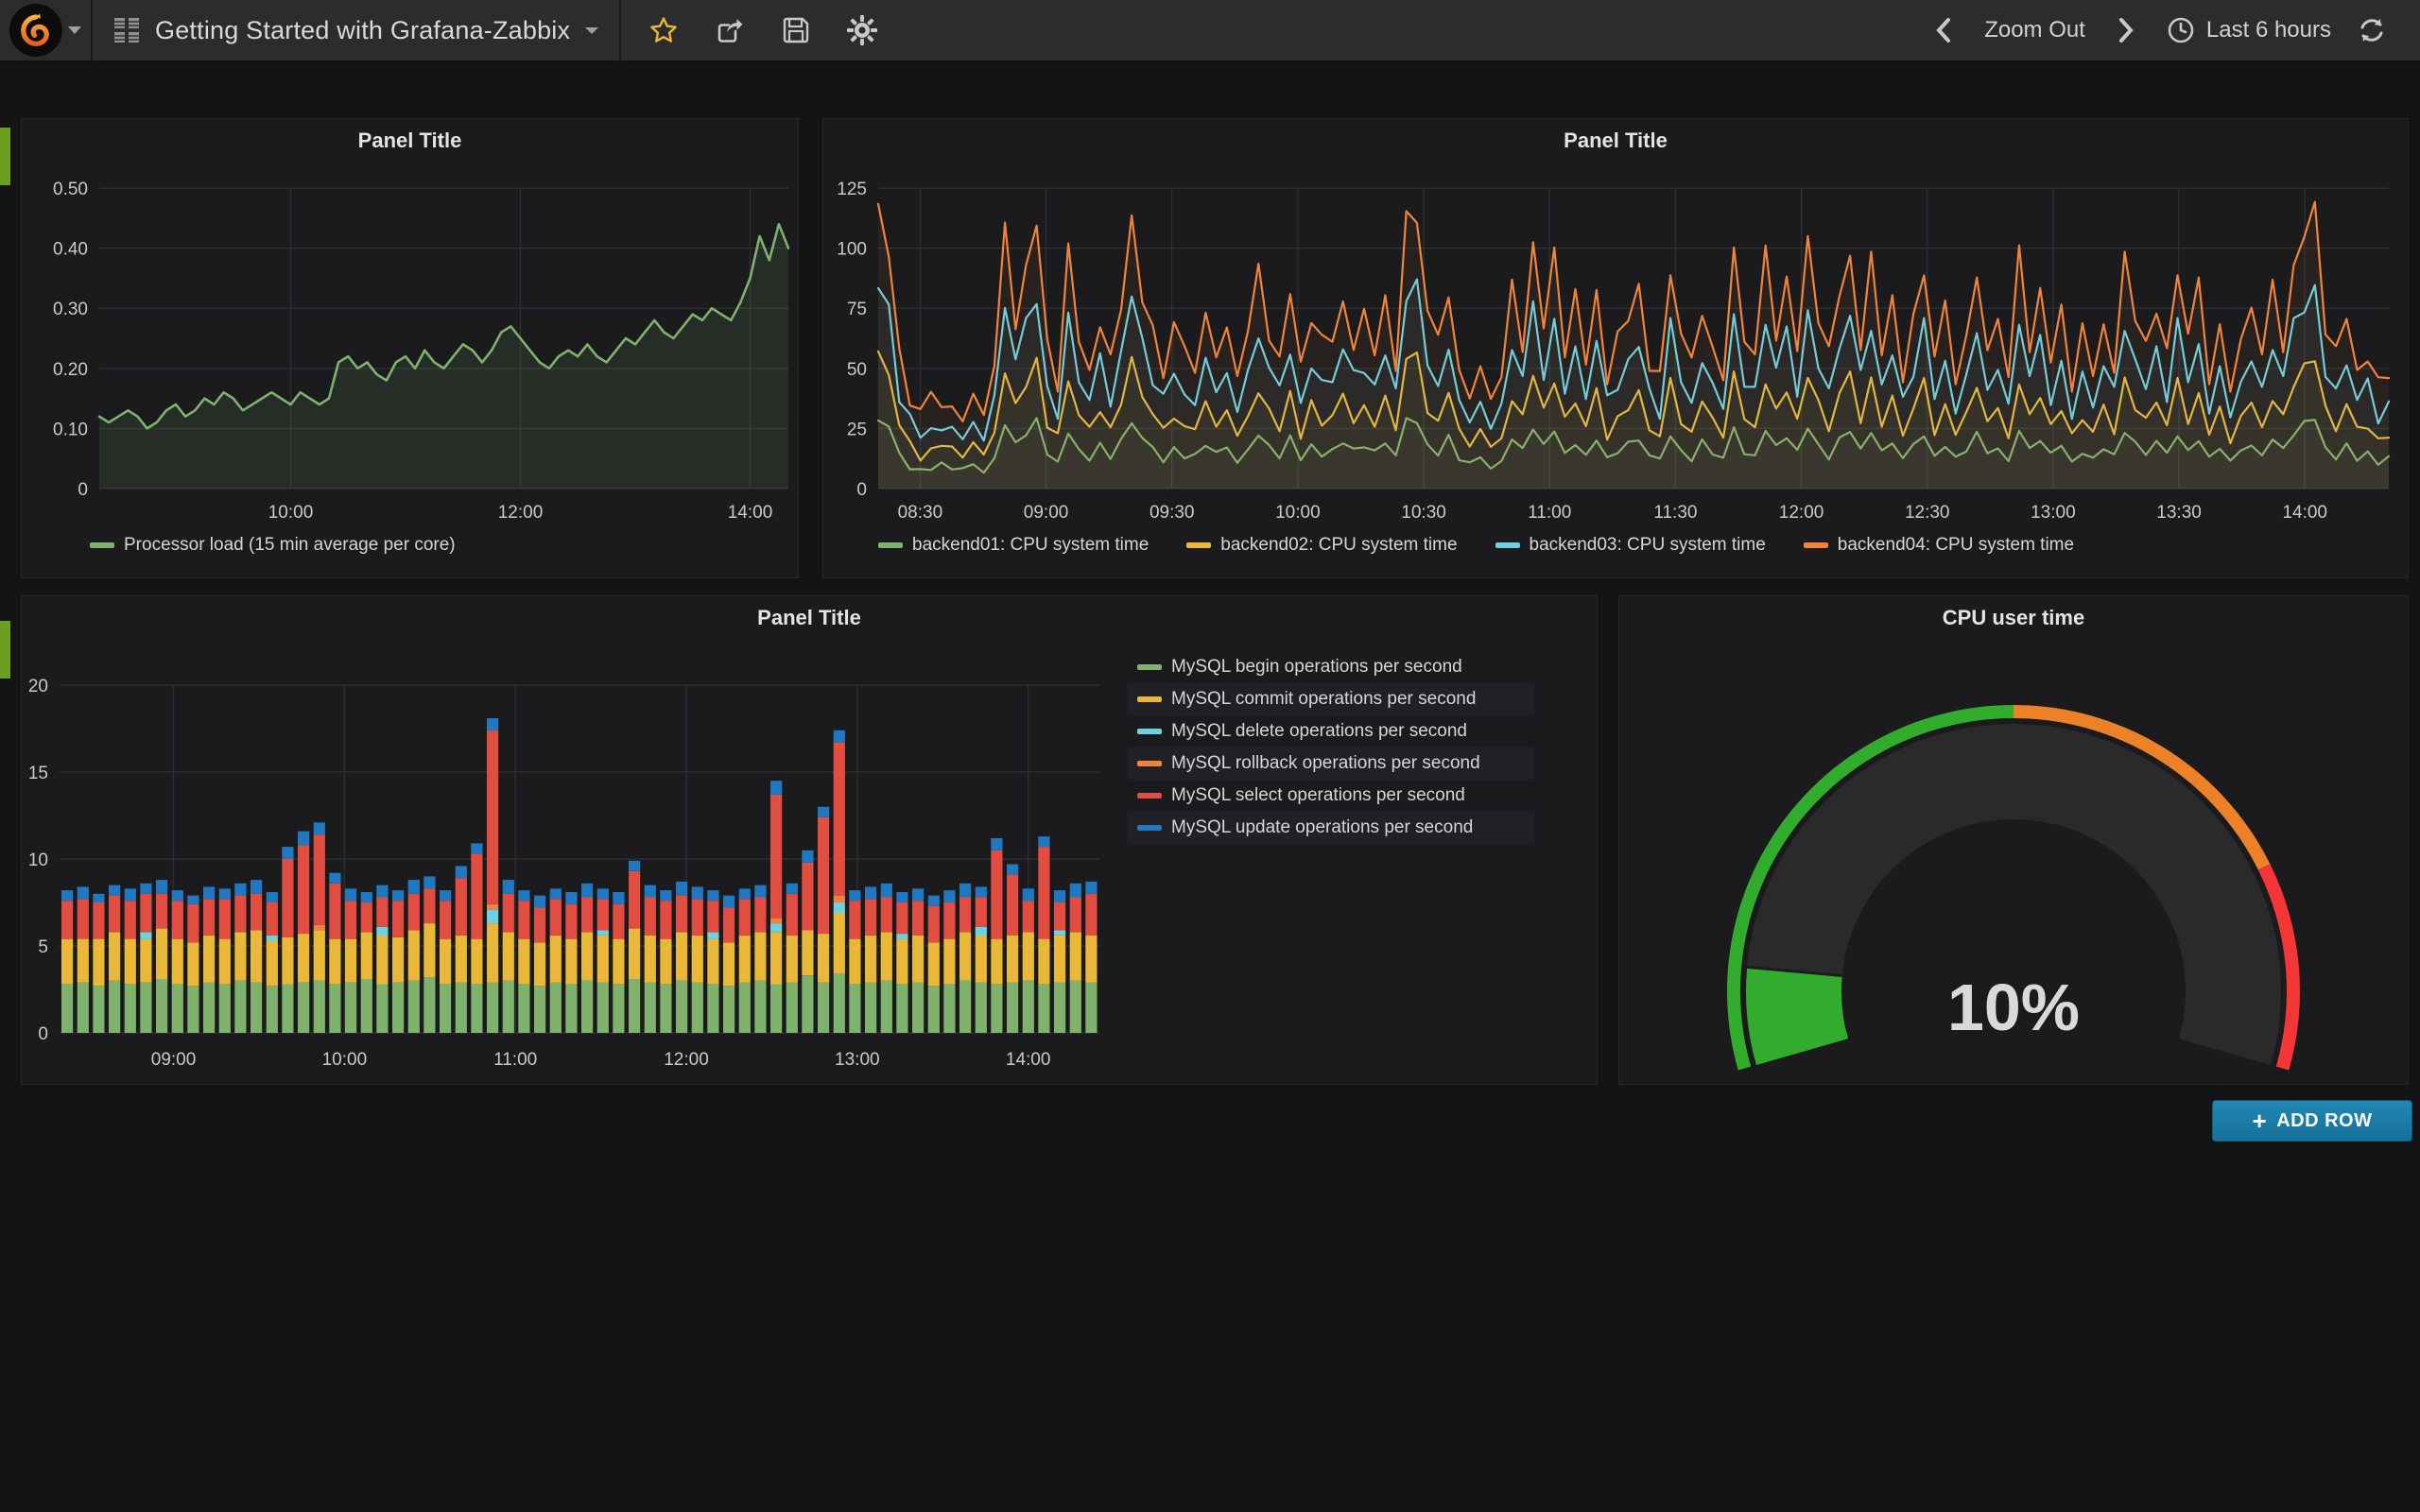  What do you see at coordinates (126, 30) in the screenshot?
I see `dashboard-grid-icon` at bounding box center [126, 30].